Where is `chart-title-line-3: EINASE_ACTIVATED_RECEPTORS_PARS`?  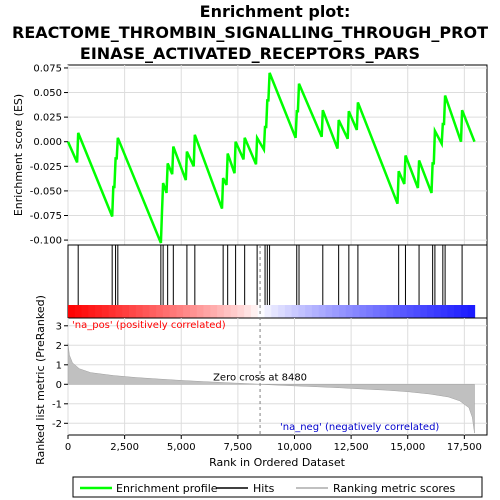 chart-title-line-3: EINASE_ACTIVATED_RECEPTORS_PARS is located at coordinates (250, 53).